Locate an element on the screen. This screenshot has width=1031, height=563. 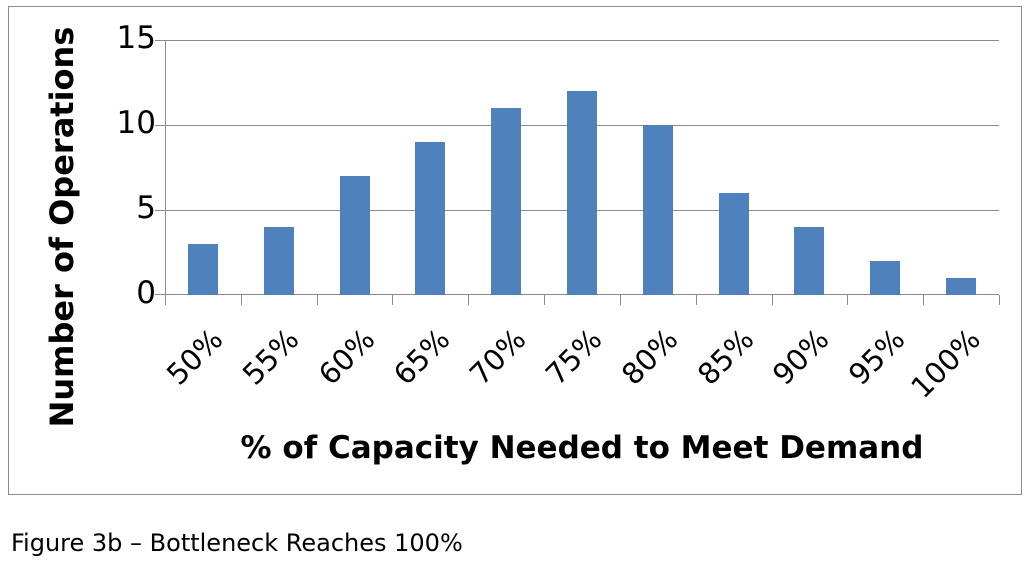
y-tick-label: 15 is located at coordinates (136, 38).